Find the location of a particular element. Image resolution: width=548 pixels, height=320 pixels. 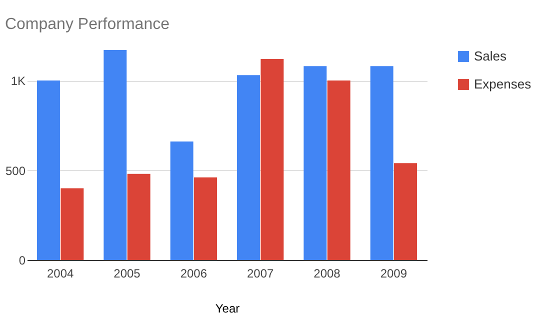

y-tick-label: 1K is located at coordinates (18, 81).